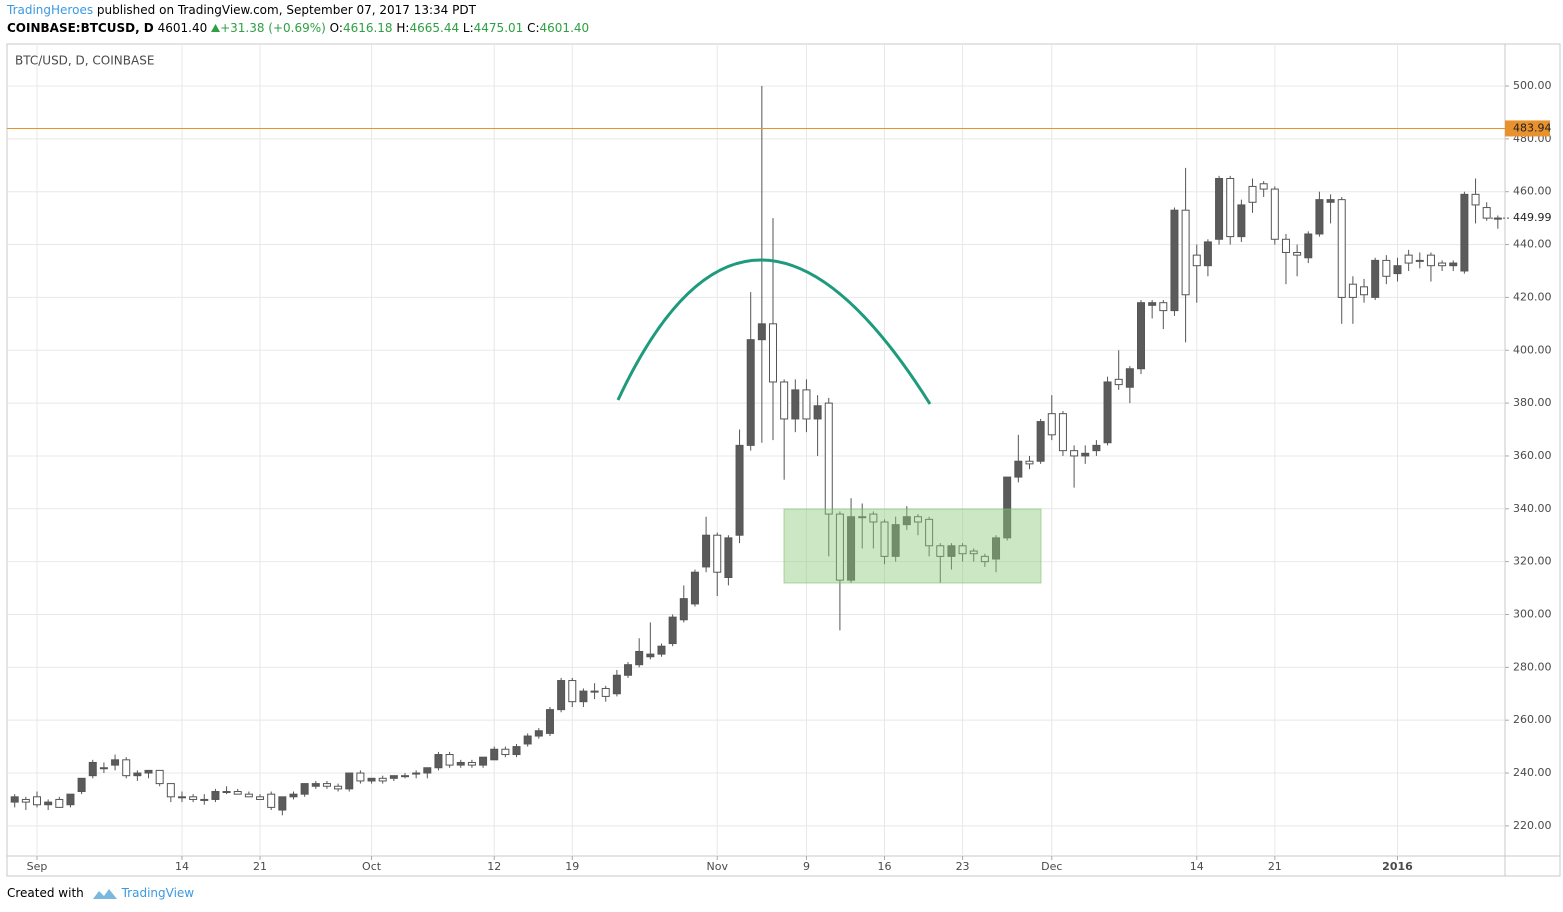  Describe the element at coordinates (1532, 455) in the screenshot. I see `y-tick-label: 360.00` at that location.